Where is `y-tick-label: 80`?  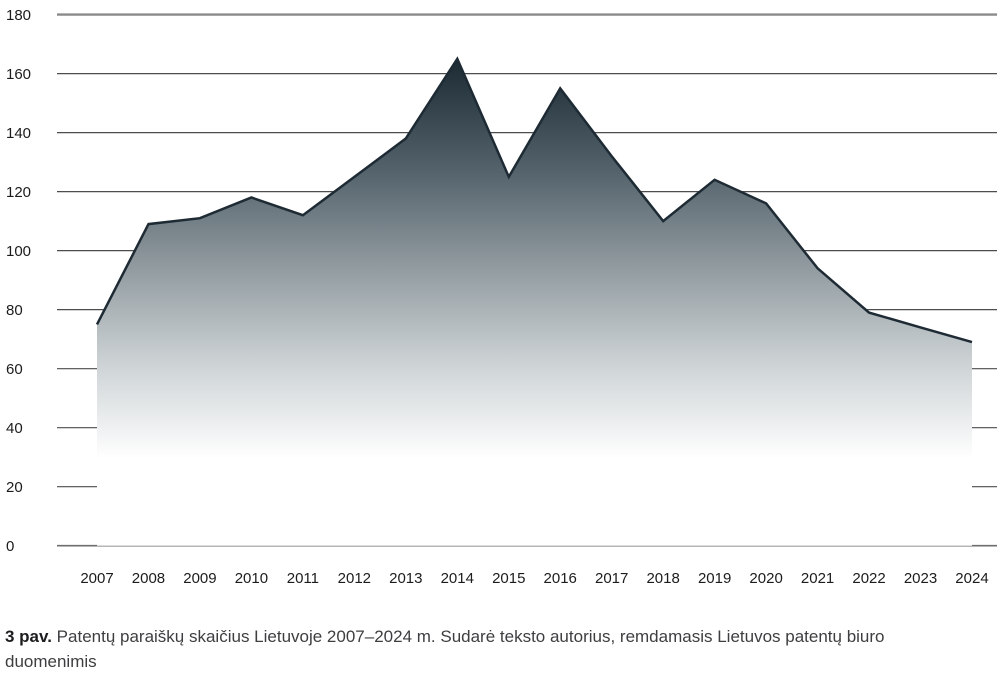 y-tick-label: 80 is located at coordinates (14, 310).